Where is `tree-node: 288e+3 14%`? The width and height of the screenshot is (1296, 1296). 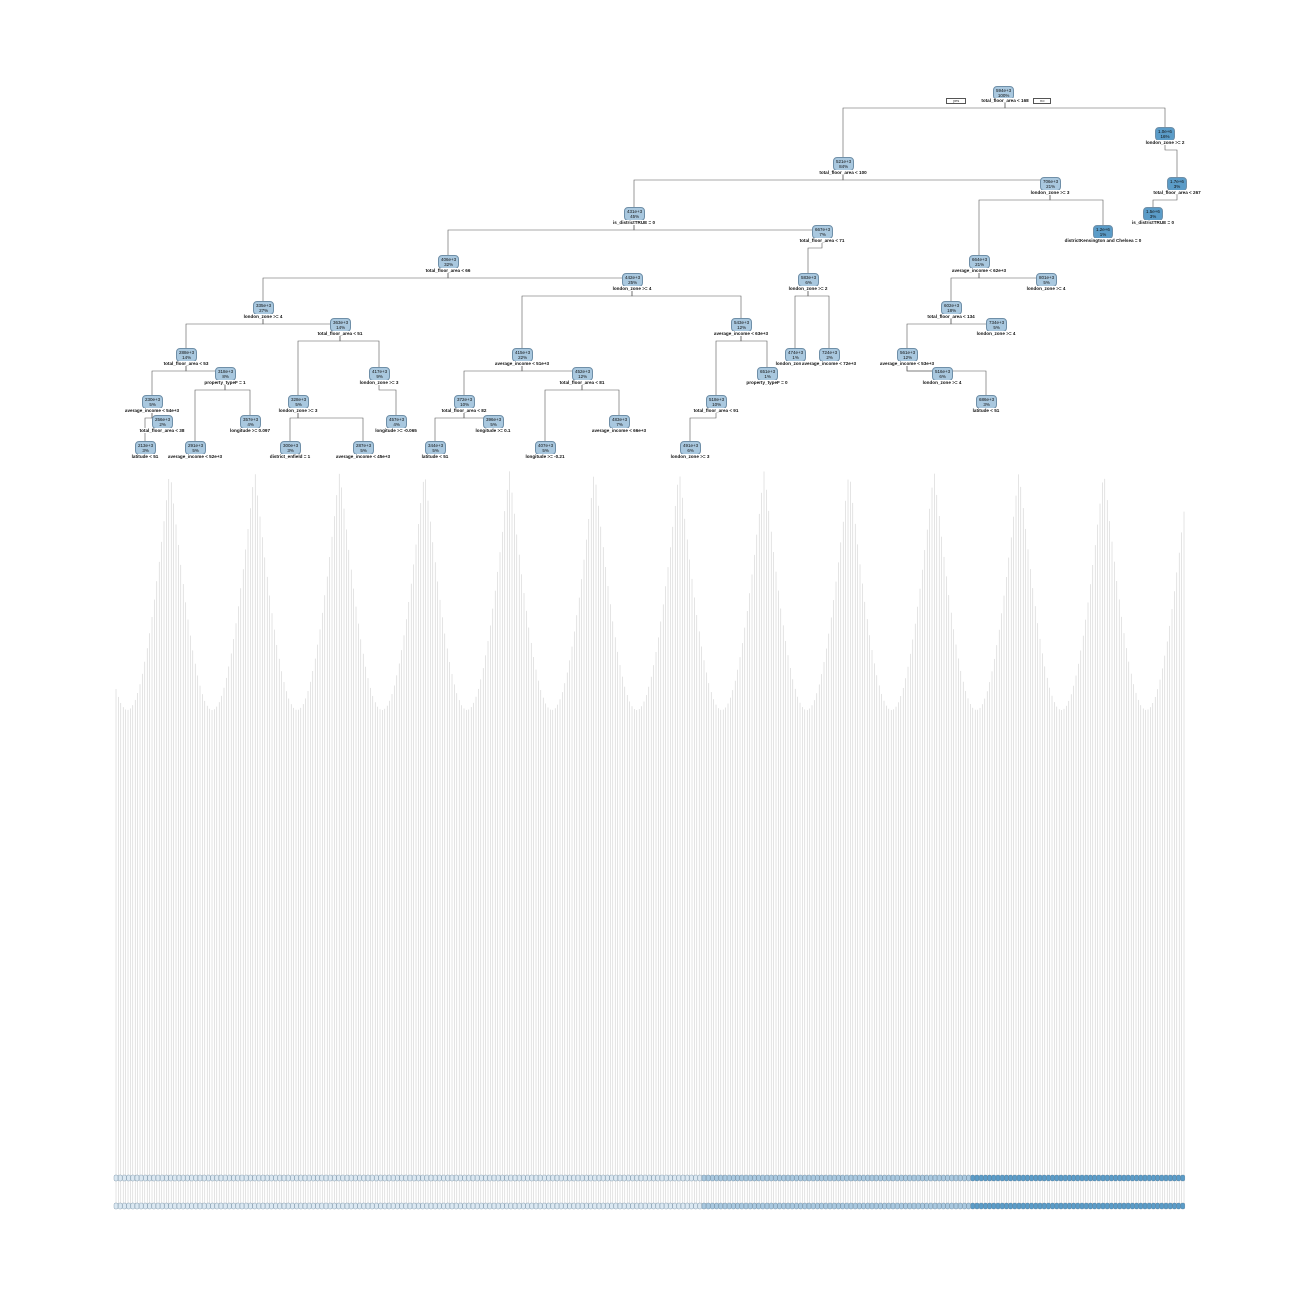 tree-node: 288e+3 14% is located at coordinates (187, 355).